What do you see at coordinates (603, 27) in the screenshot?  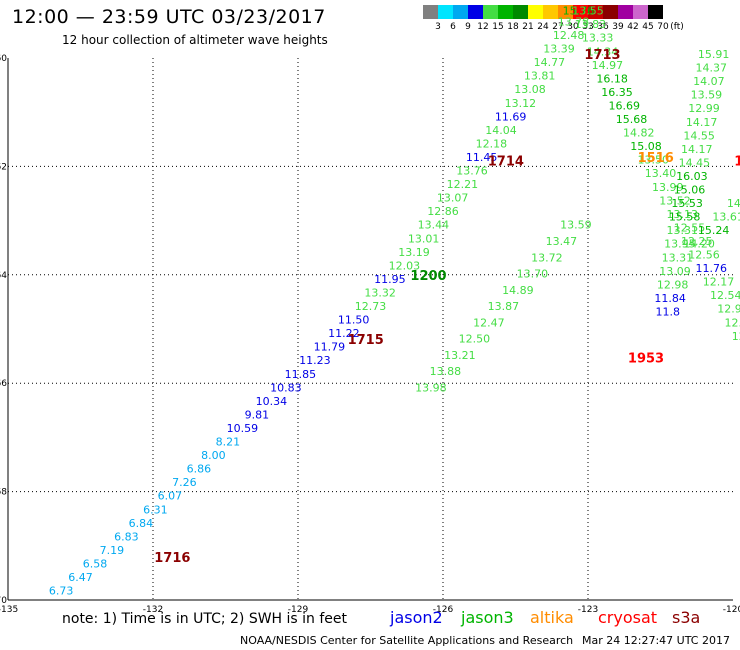 I see `scale-label: 36` at bounding box center [603, 27].